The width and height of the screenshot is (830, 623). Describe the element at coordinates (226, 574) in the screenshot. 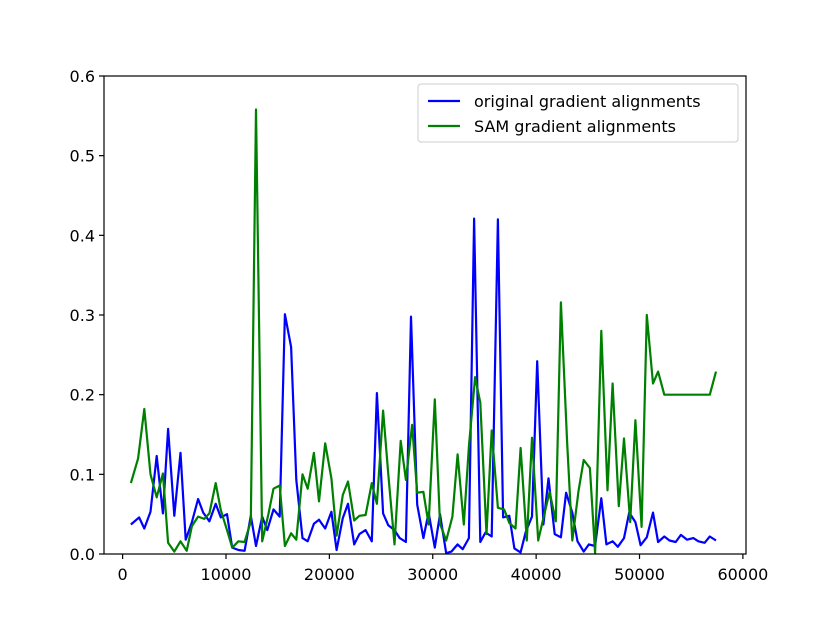

I see `x-tick-label: 10000` at that location.